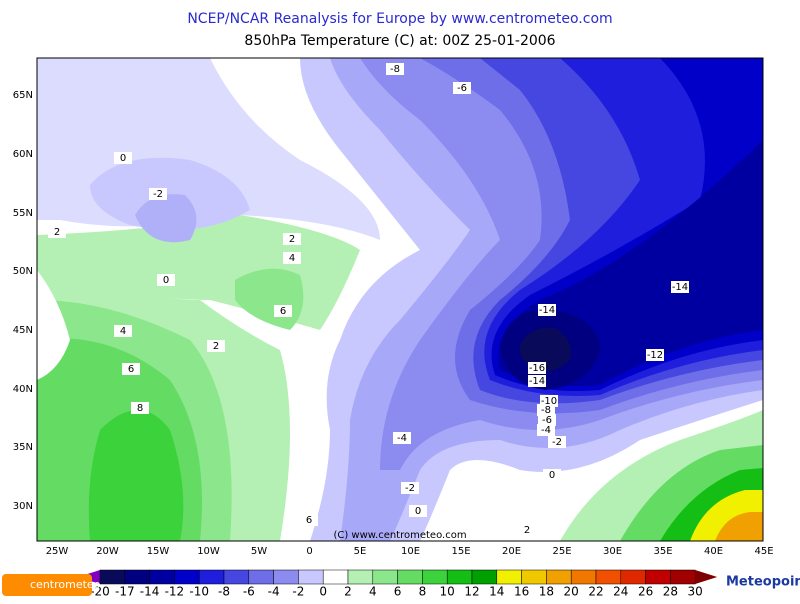 Image resolution: width=800 pixels, height=604 pixels. What do you see at coordinates (274, 592) in the screenshot?
I see `colorbar-label: -4` at bounding box center [274, 592].